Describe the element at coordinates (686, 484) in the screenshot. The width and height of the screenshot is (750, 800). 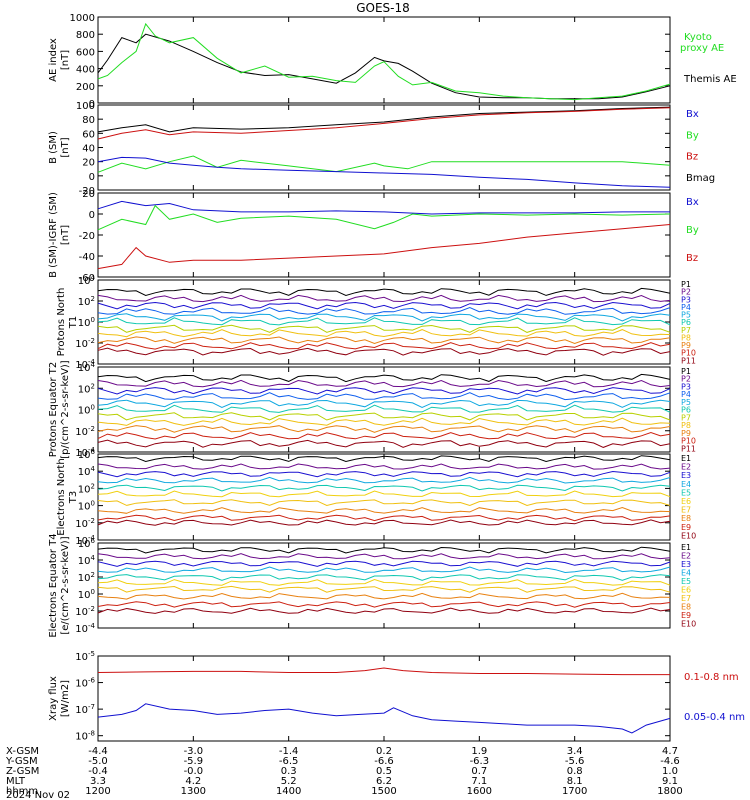
I see `legend-entry: E4` at that location.